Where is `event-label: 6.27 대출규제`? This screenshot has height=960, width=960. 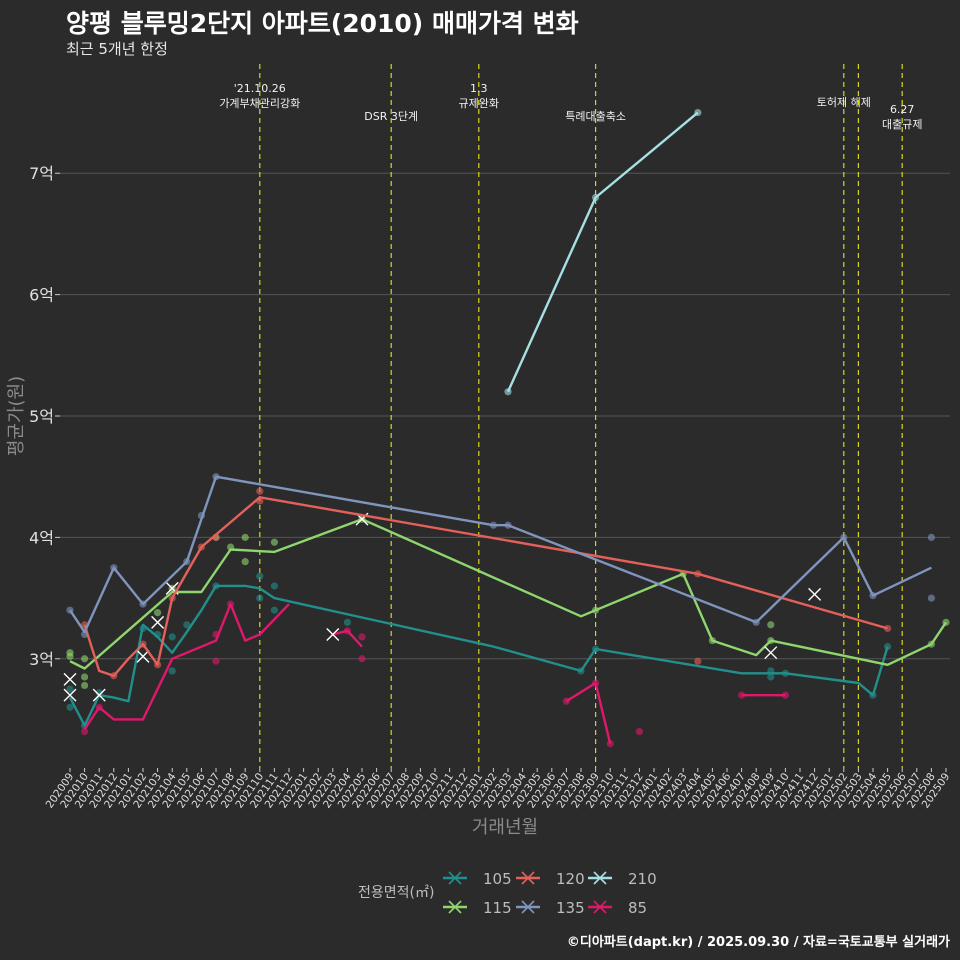
event-label: 6.27 대출규제 is located at coordinates (902, 117).